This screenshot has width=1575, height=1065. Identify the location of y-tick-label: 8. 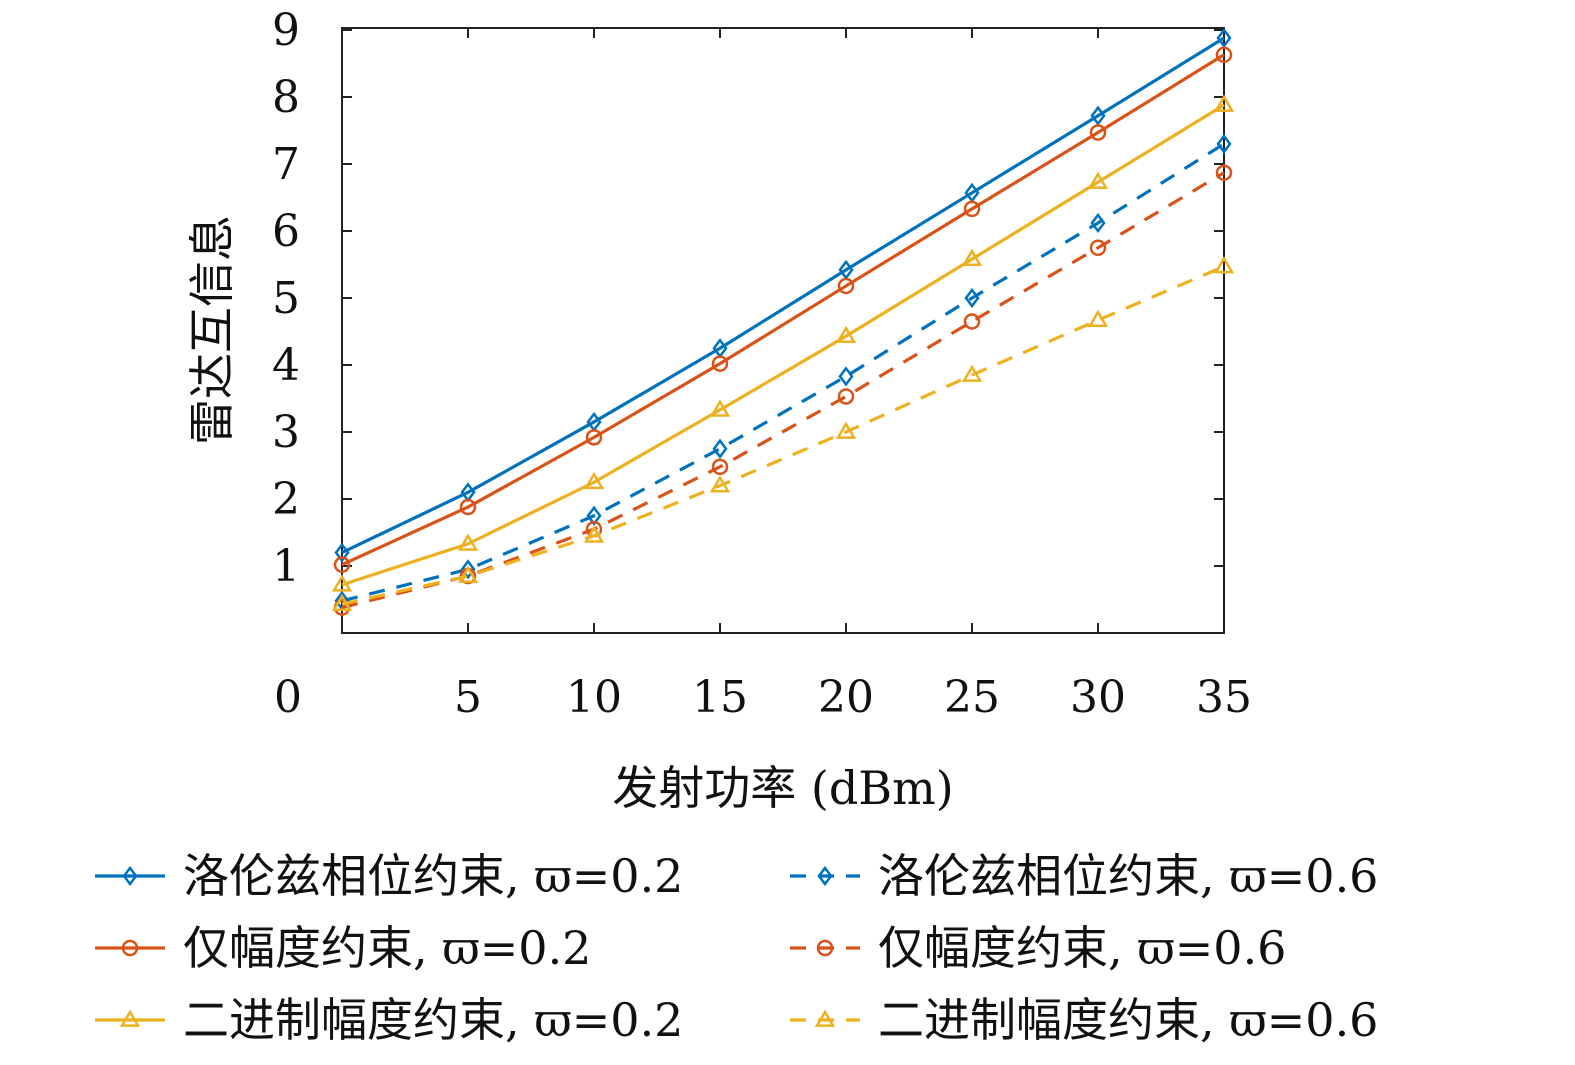
(286, 97).